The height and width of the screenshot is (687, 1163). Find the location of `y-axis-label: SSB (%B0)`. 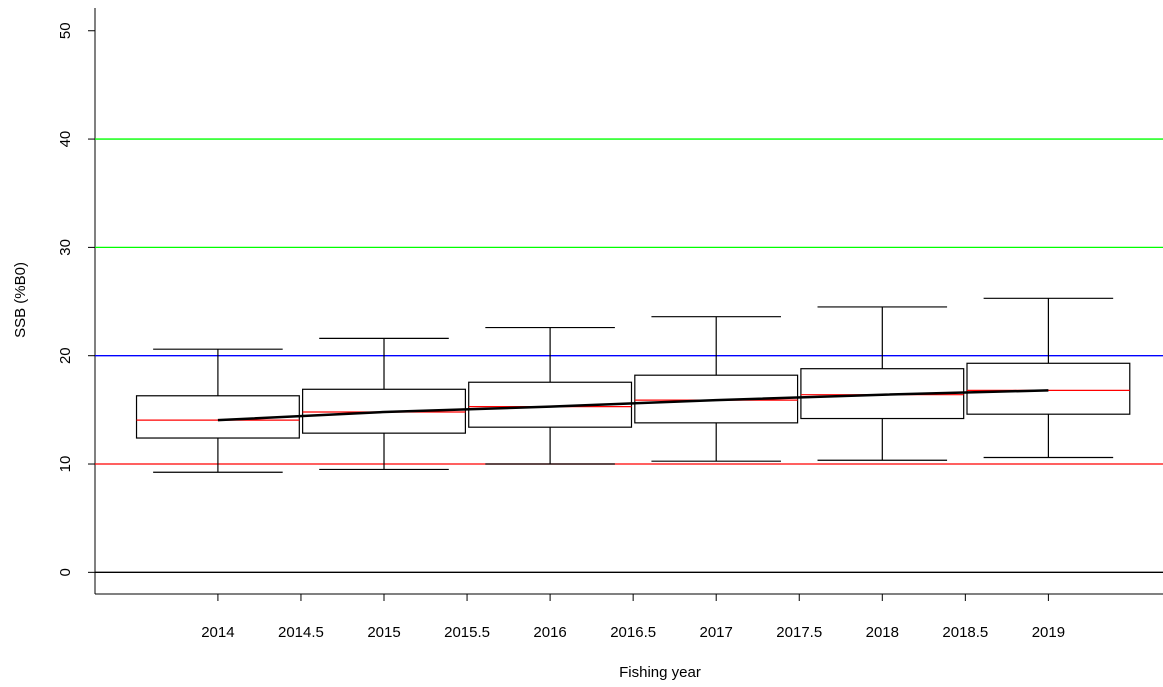

y-axis-label: SSB (%B0) is located at coordinates (20, 300).